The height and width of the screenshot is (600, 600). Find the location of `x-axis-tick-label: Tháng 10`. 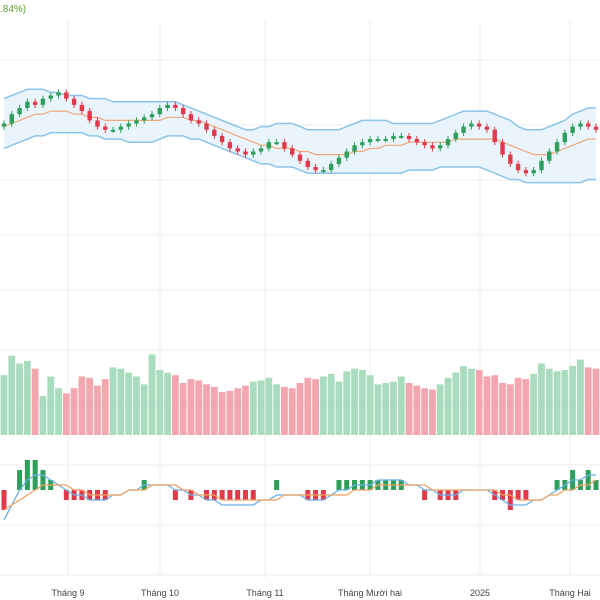

x-axis-tick-label: Tháng 10 is located at coordinates (160, 593).